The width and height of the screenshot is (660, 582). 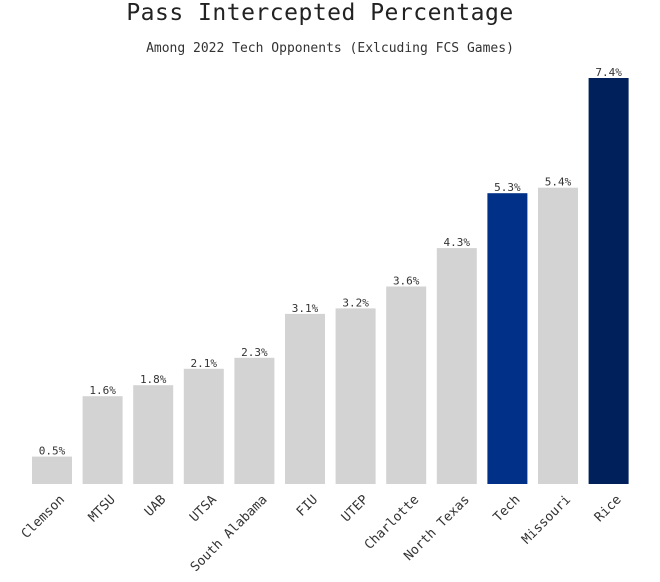 I want to click on data-label: 2.3%, so click(x=254, y=352).